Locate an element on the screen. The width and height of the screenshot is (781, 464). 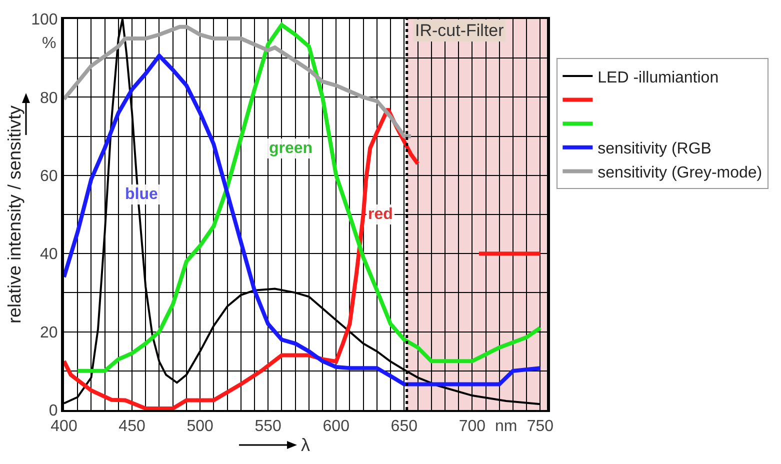
y-tick-label: 40 is located at coordinates (49, 255).